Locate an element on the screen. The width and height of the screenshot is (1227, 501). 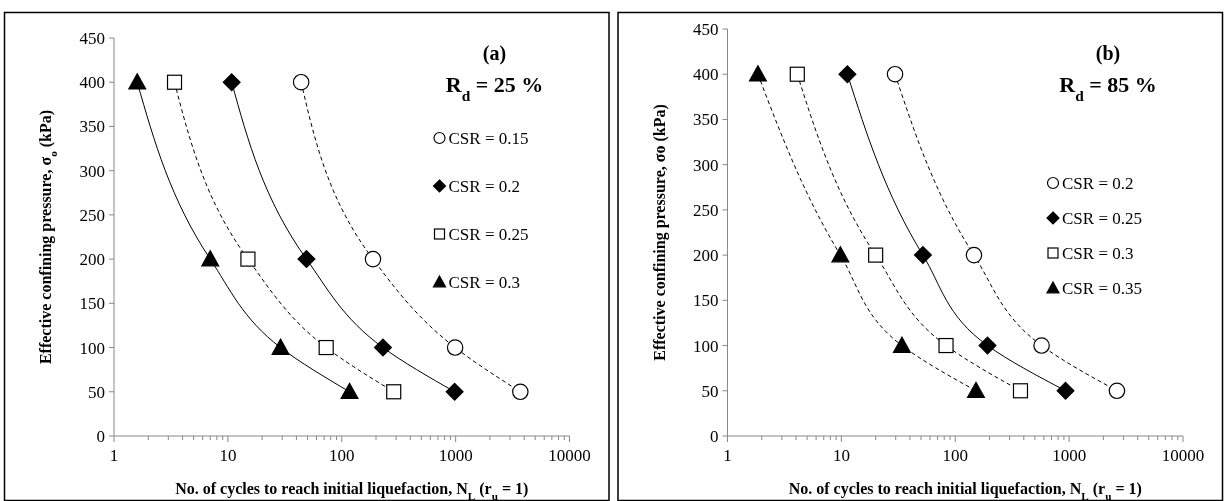
legend-label: CSR = 0.15 is located at coordinates (488, 138).